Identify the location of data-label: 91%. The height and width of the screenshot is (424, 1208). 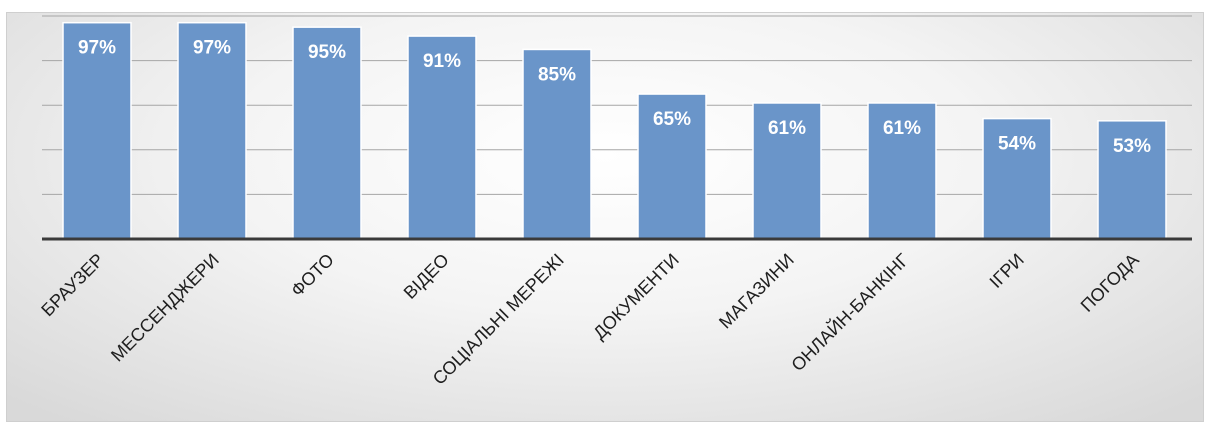
(442, 61).